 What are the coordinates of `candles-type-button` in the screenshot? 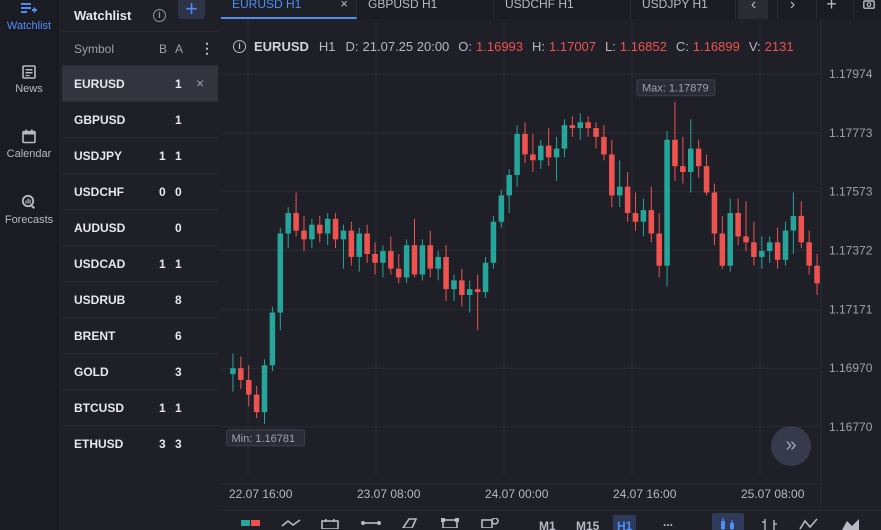 It's located at (728, 521).